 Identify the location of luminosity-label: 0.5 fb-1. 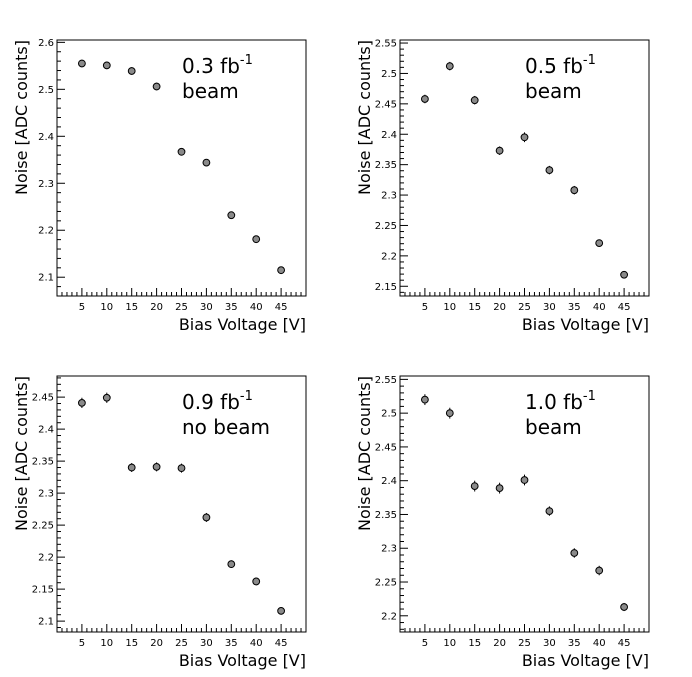
(560, 65).